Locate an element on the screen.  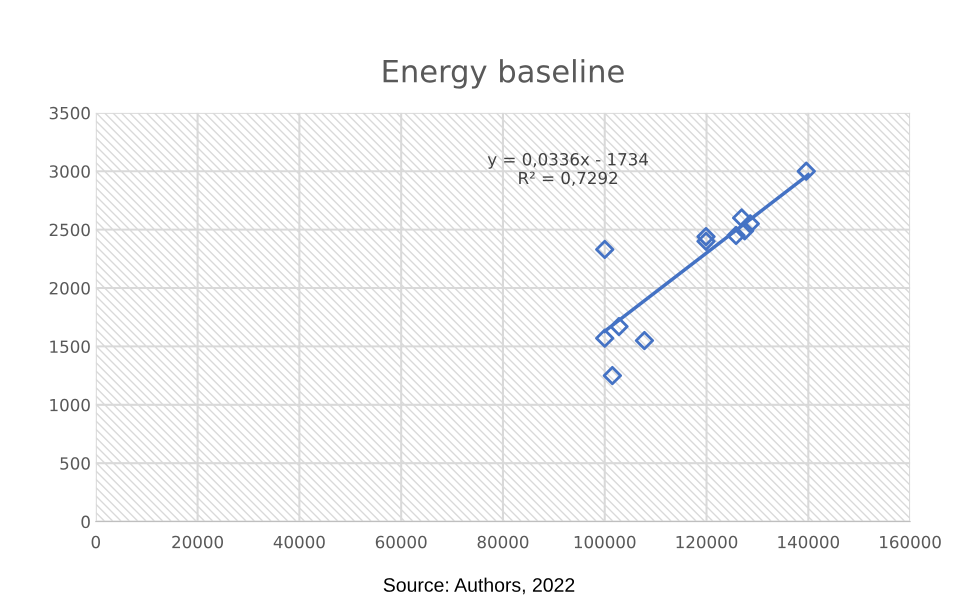
y-tick-label: 500 is located at coordinates (75, 463).